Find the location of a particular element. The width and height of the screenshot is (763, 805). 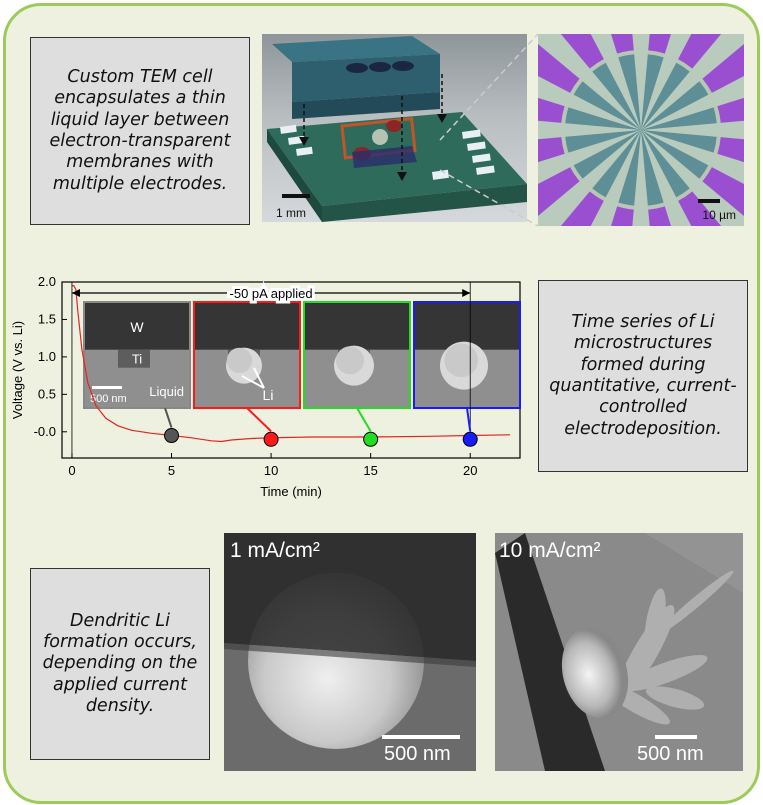

electrode-micrograph: 10 µm is located at coordinates (641, 130).